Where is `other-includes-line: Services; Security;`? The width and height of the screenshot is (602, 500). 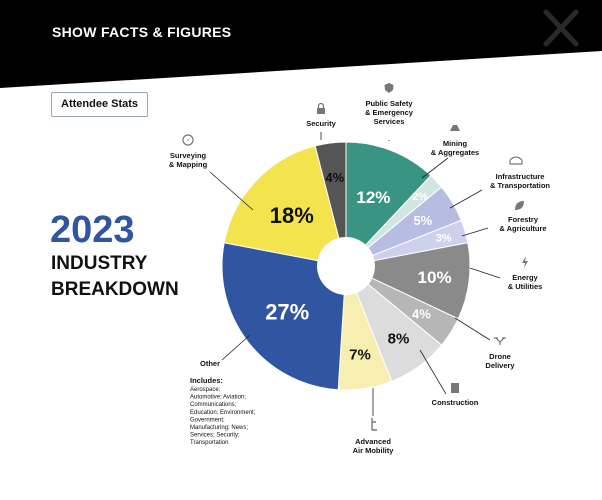
other-includes-line: Services; Security; is located at coordinates (215, 436).